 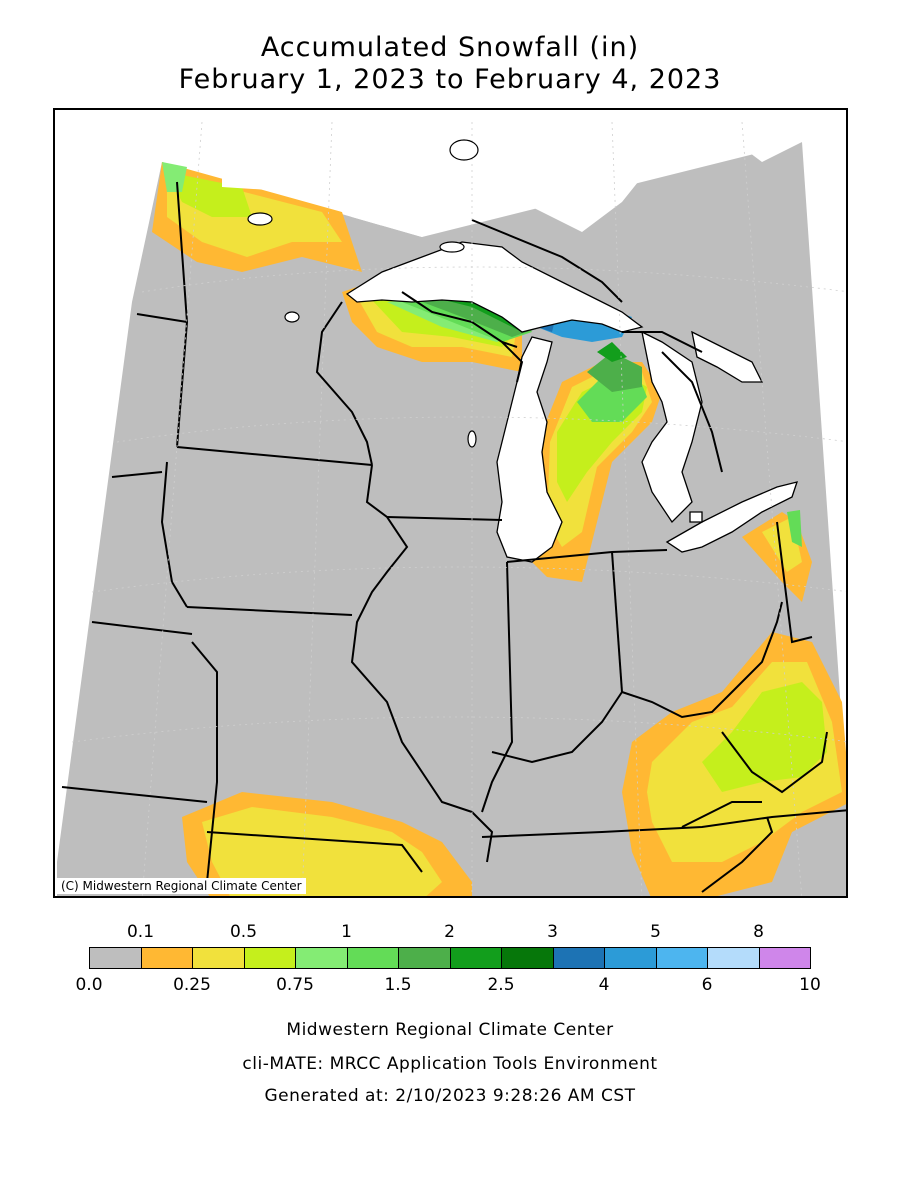 I want to click on zone-green-north-mn, so click(x=174, y=177).